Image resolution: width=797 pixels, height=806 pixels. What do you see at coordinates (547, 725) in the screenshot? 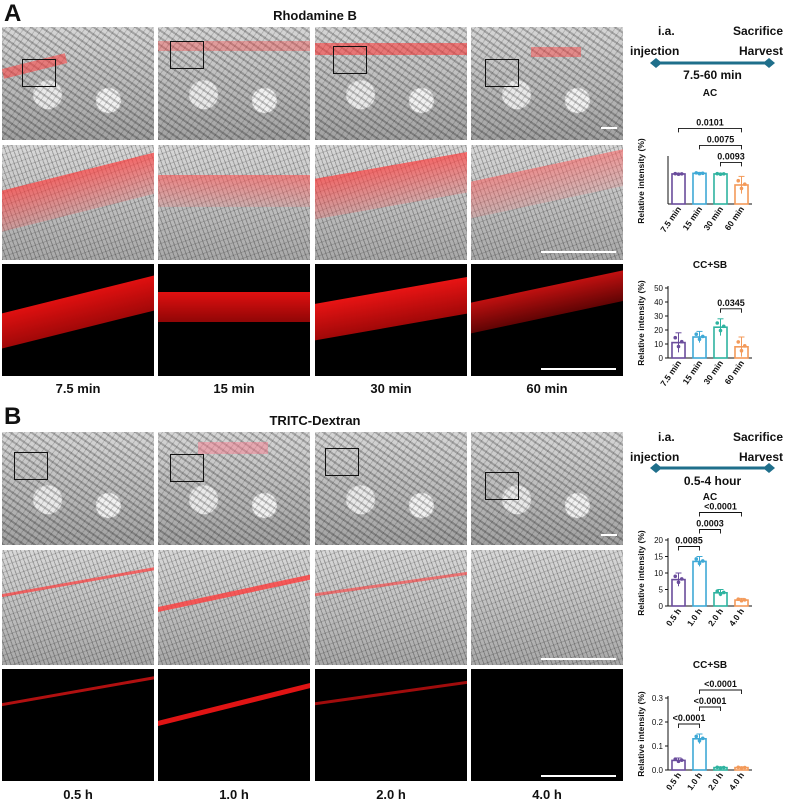
I see `fluorescence-b-4-0h` at bounding box center [547, 725].